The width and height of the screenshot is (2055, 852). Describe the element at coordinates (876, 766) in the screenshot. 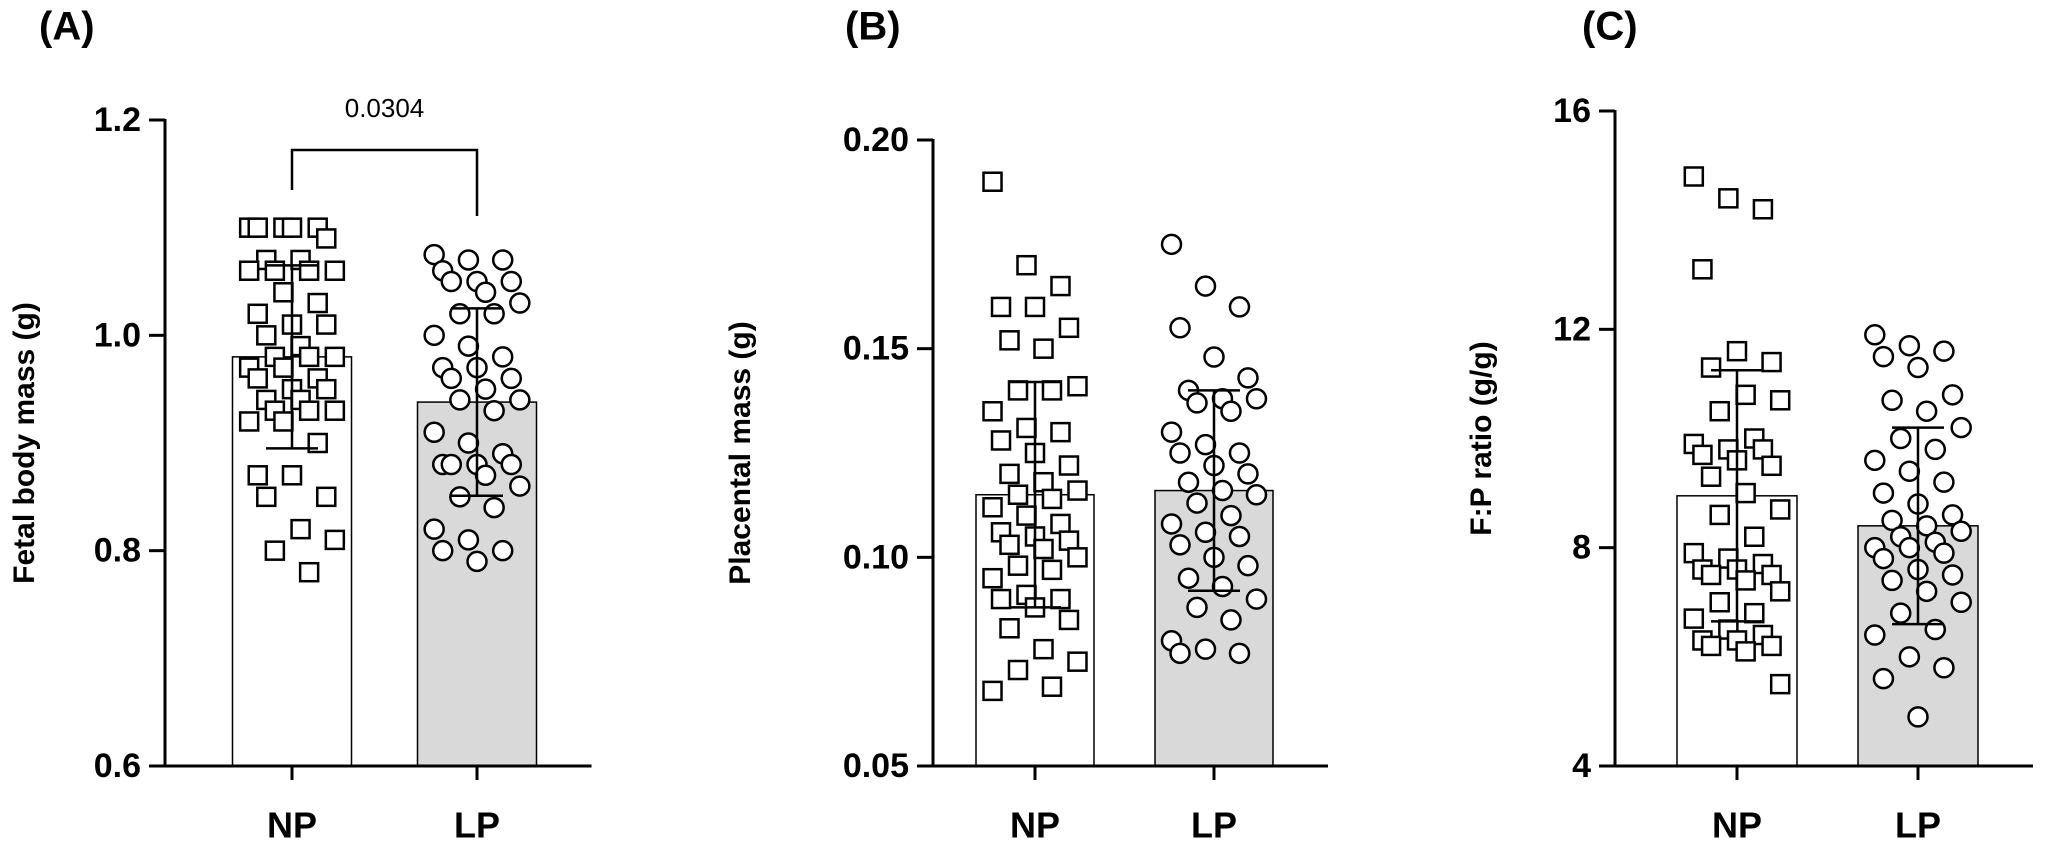

I see `y-tick-label: 0.05` at that location.